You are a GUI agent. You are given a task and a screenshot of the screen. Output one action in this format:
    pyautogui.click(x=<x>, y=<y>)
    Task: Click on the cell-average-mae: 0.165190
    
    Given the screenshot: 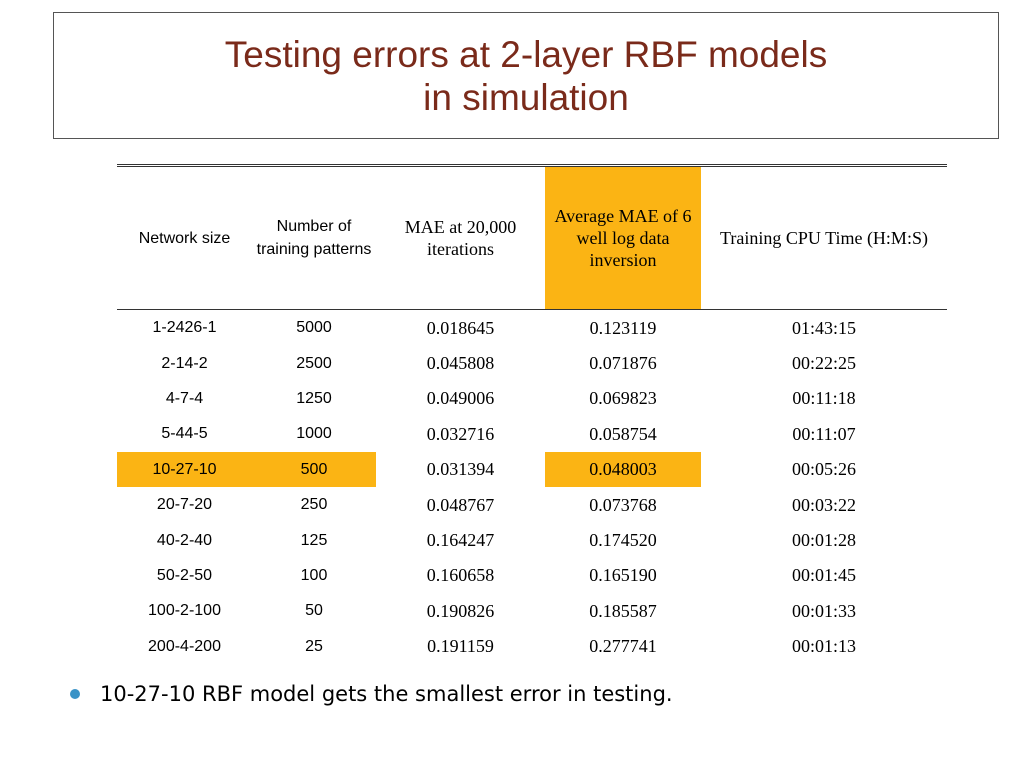 What is the action you would take?
    pyautogui.click(x=623, y=575)
    